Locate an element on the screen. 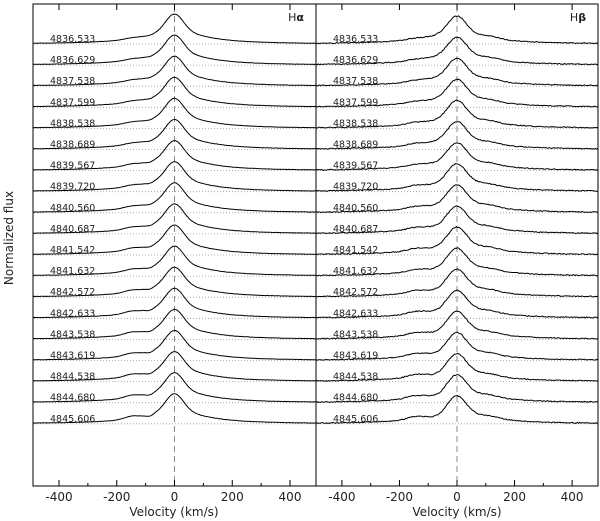  profile-h-beta-4837.599 is located at coordinates (457, 93).